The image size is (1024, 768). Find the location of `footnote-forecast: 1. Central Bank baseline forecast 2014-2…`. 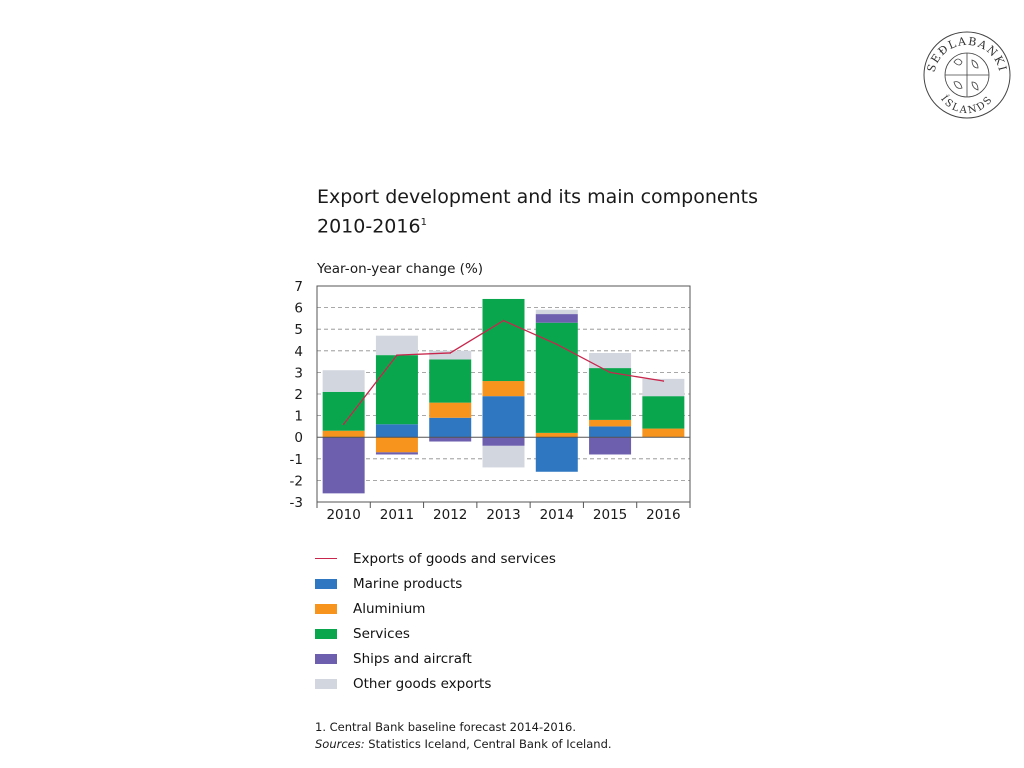

footnote-forecast: 1. Central Bank baseline forecast 2014-2… is located at coordinates (446, 727).